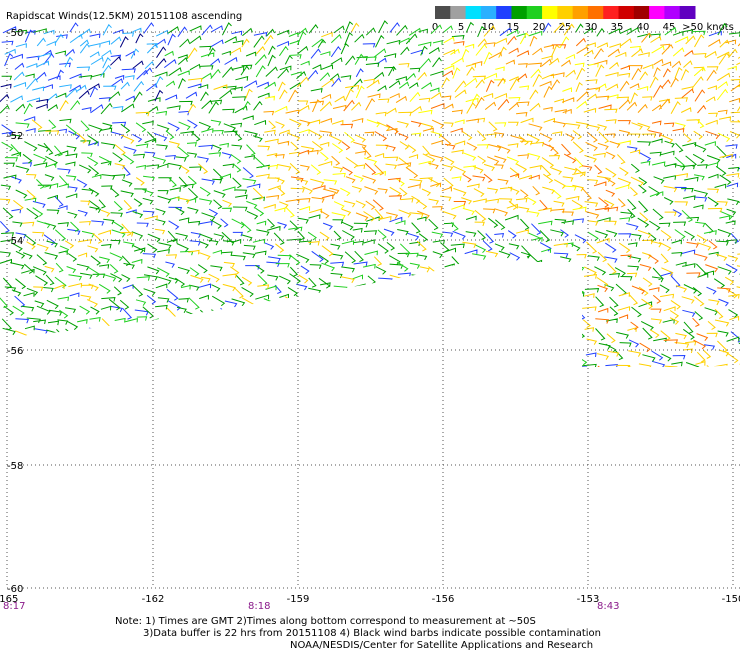 The image size is (740, 650). Describe the element at coordinates (608, 606) in the screenshot. I see `time-label-3: 8:43` at that location.